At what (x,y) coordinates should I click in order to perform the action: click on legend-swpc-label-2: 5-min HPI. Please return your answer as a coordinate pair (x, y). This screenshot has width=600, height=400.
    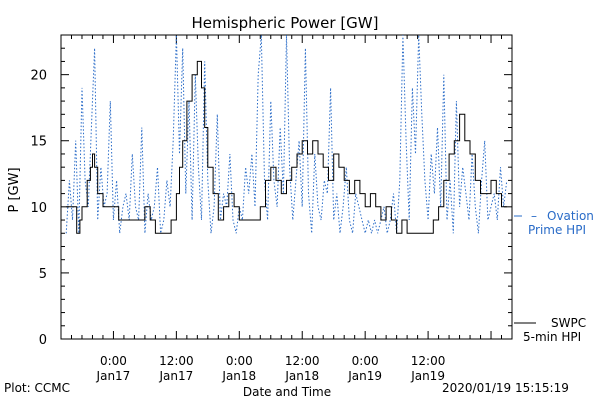
    Looking at the image, I should click on (552, 337).